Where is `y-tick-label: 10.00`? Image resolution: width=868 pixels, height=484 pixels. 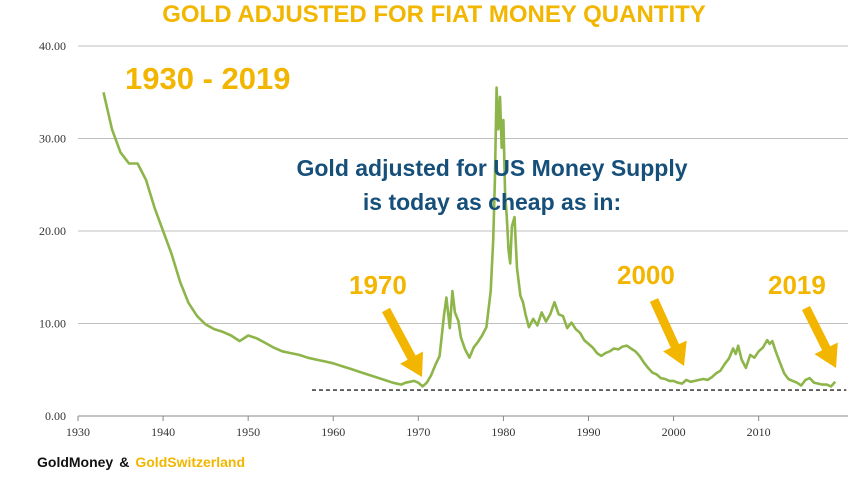
y-tick-label: 10.00 is located at coordinates (52, 324).